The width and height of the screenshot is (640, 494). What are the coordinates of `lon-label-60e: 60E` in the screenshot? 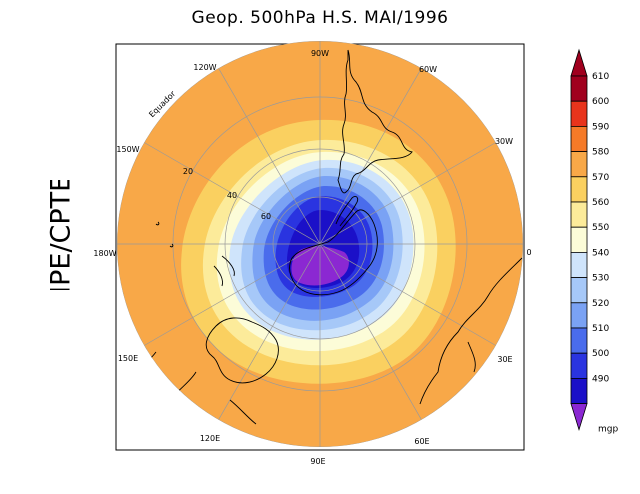 It's located at (421, 441).